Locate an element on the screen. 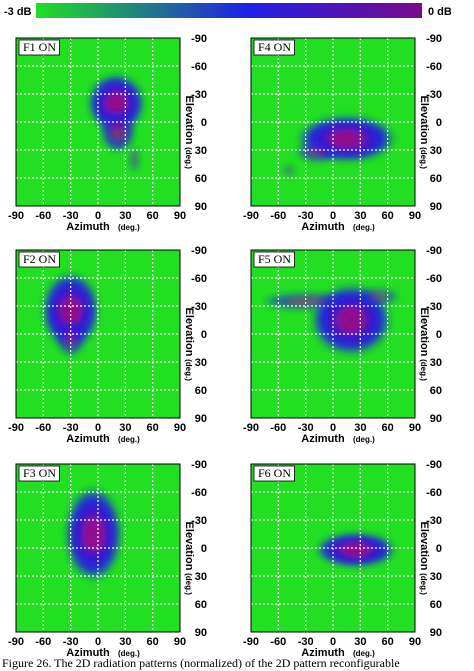 This screenshot has height=671, width=474. panel-label: F6 ON is located at coordinates (274, 473).